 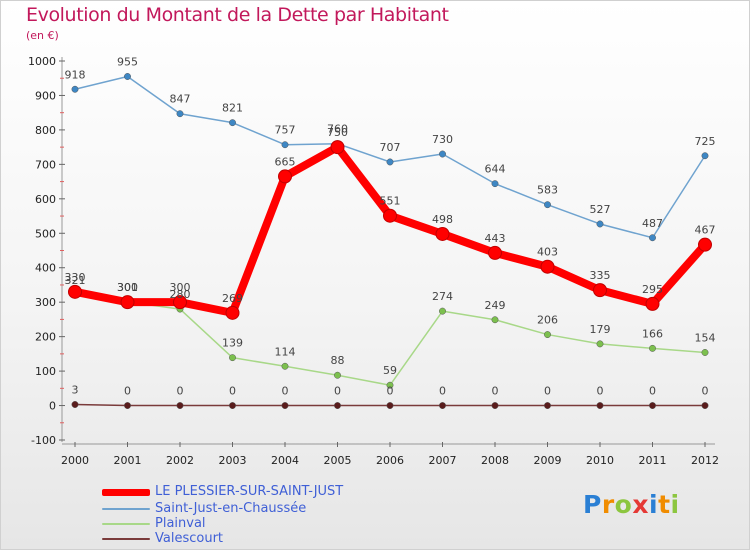 What do you see at coordinates (180, 460) in the screenshot?
I see `x-tick-label: 2002` at bounding box center [180, 460].